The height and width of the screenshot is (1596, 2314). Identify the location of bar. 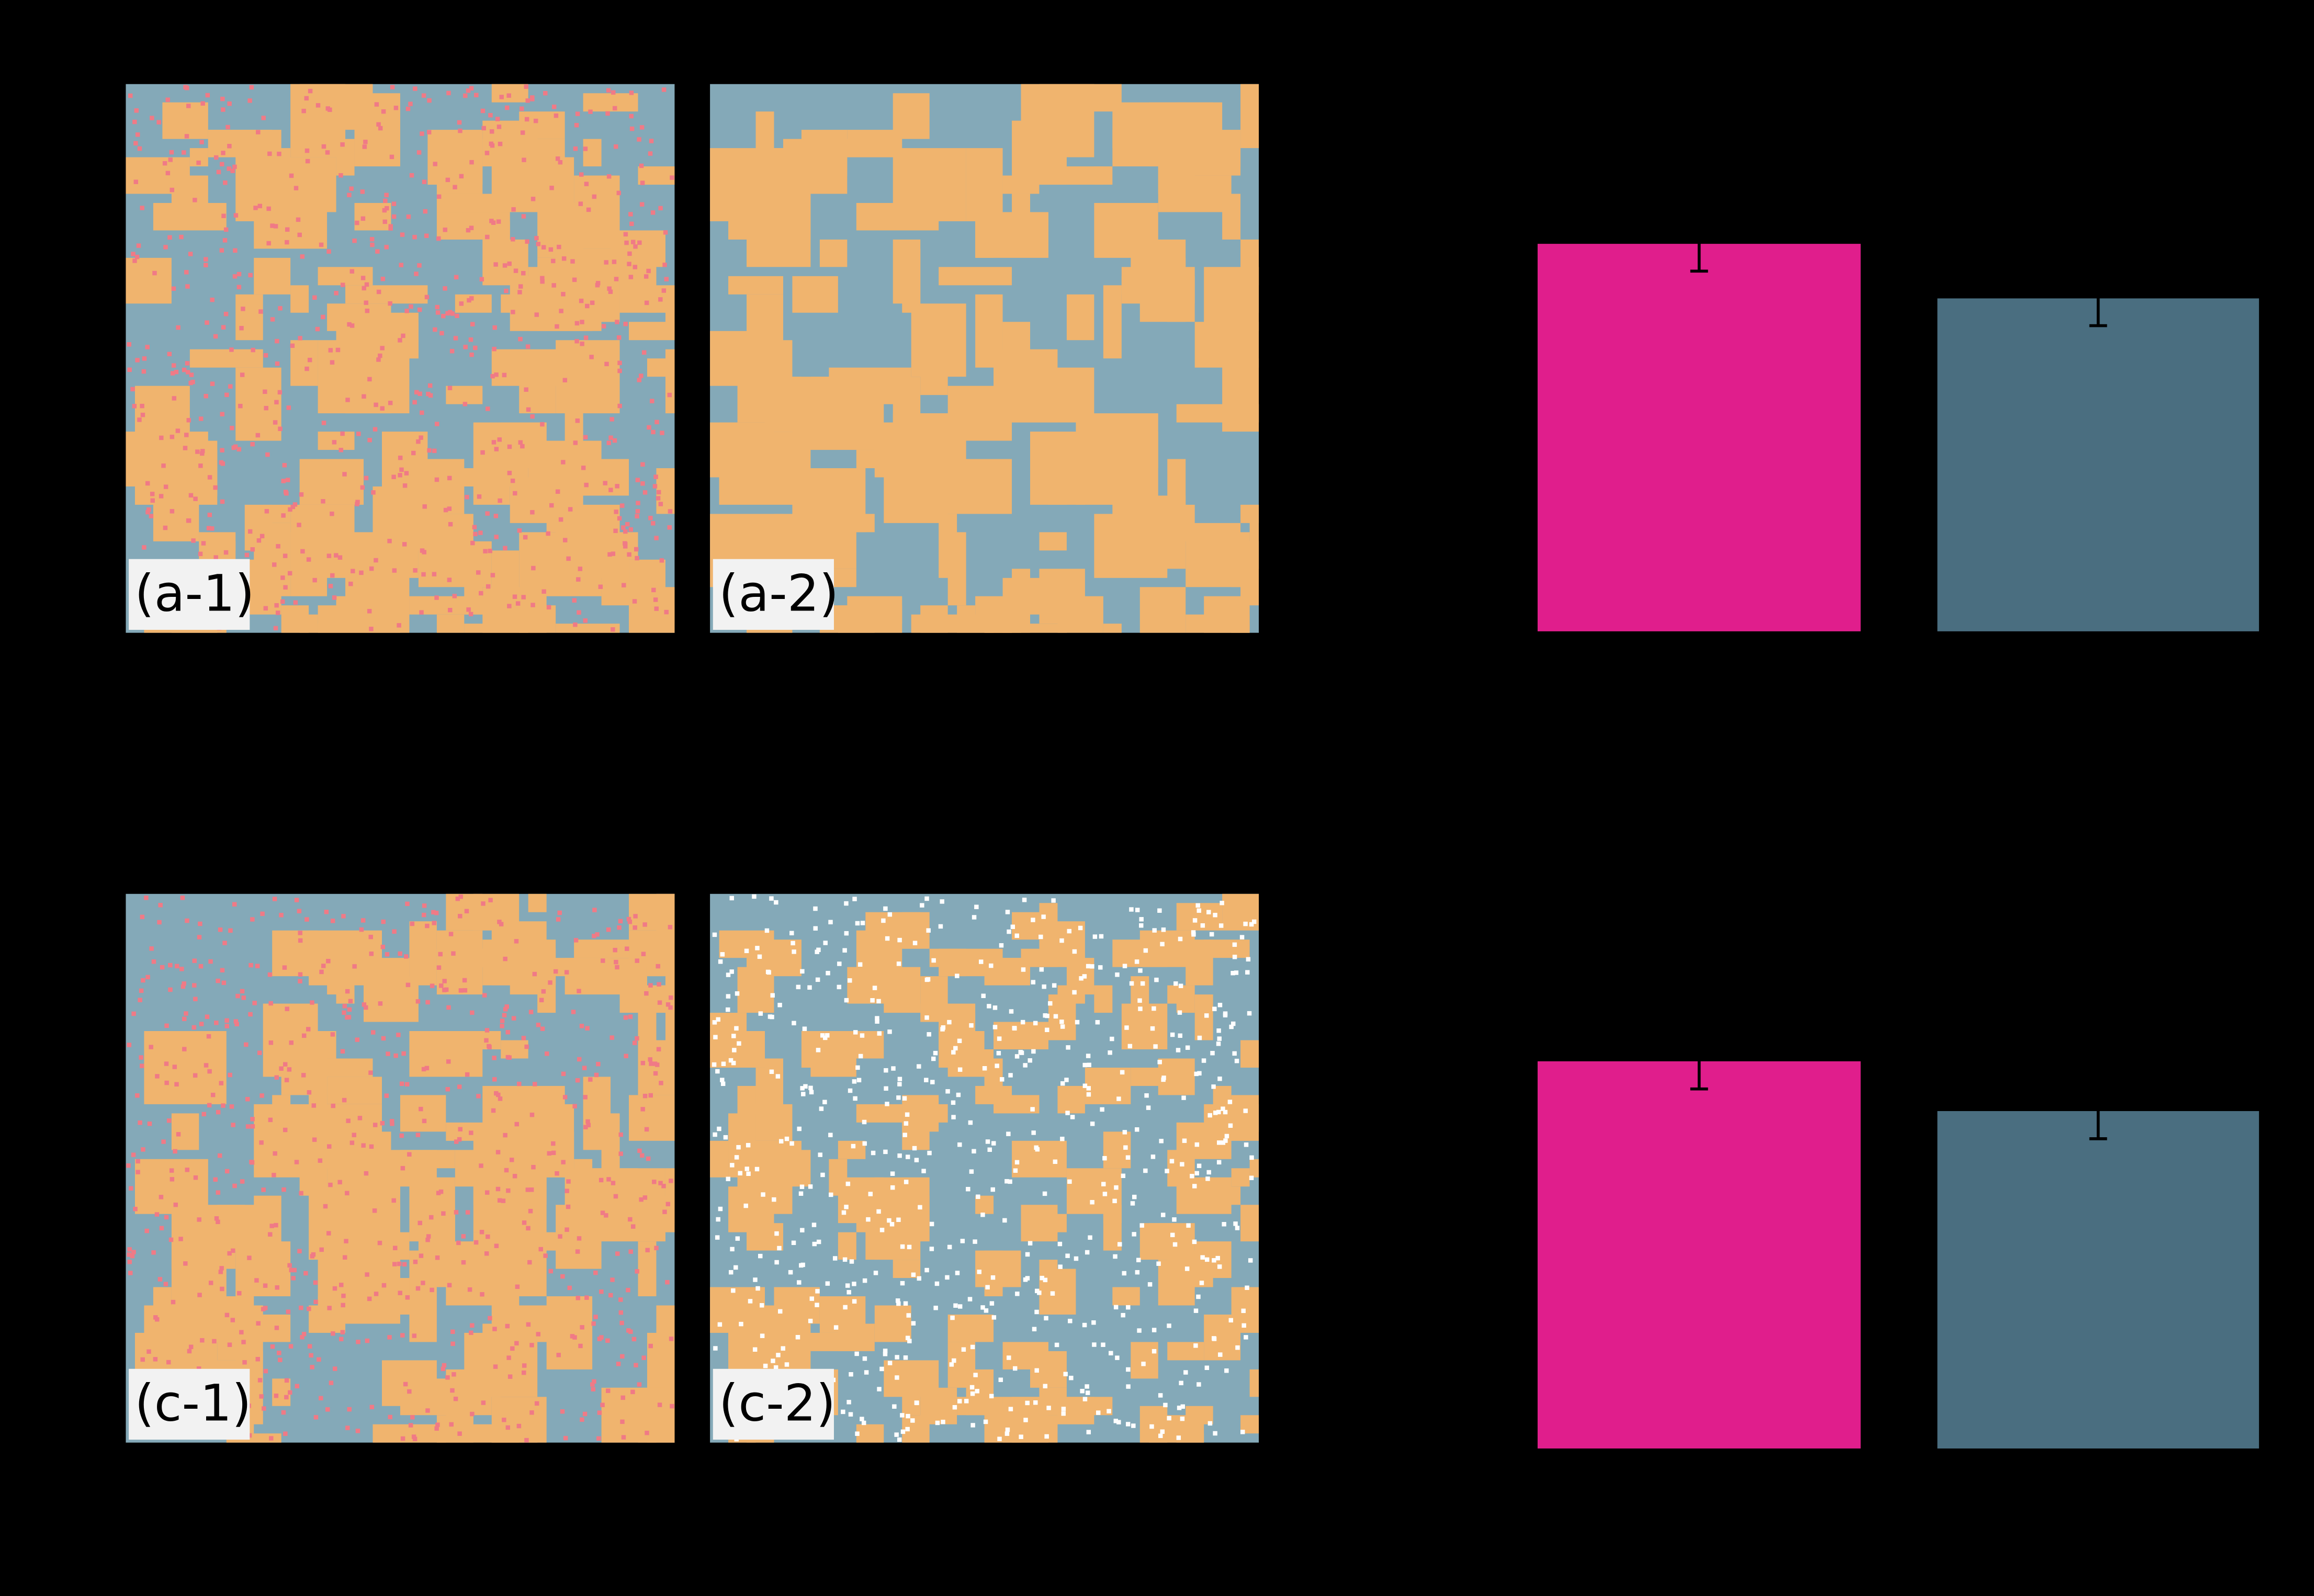
(1699, 437).